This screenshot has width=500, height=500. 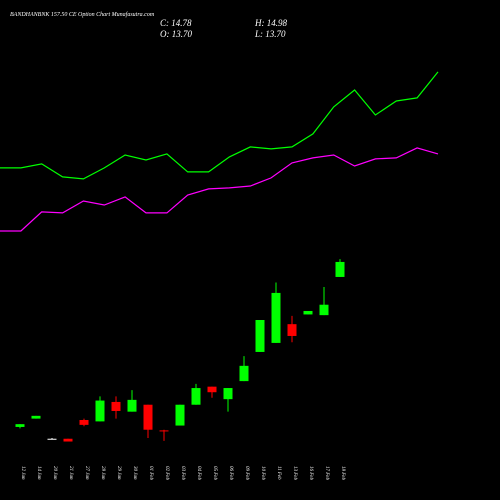 I want to click on x-tick-label: 16 Feb, so click(x=310, y=473).